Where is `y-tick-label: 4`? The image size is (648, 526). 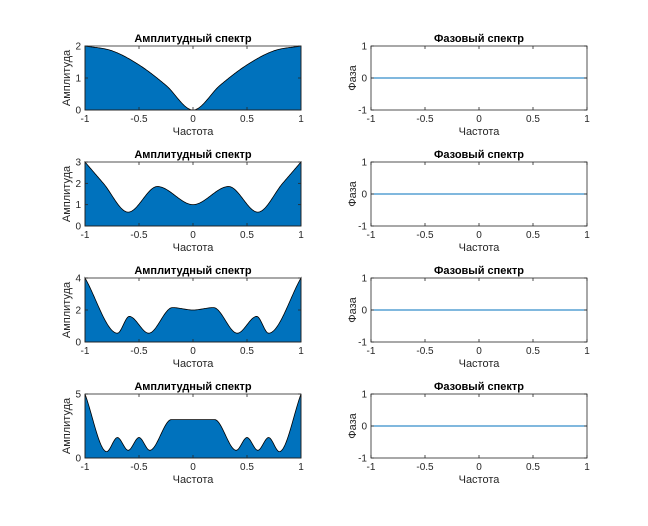
y-tick-label: 4 is located at coordinates (78, 279).